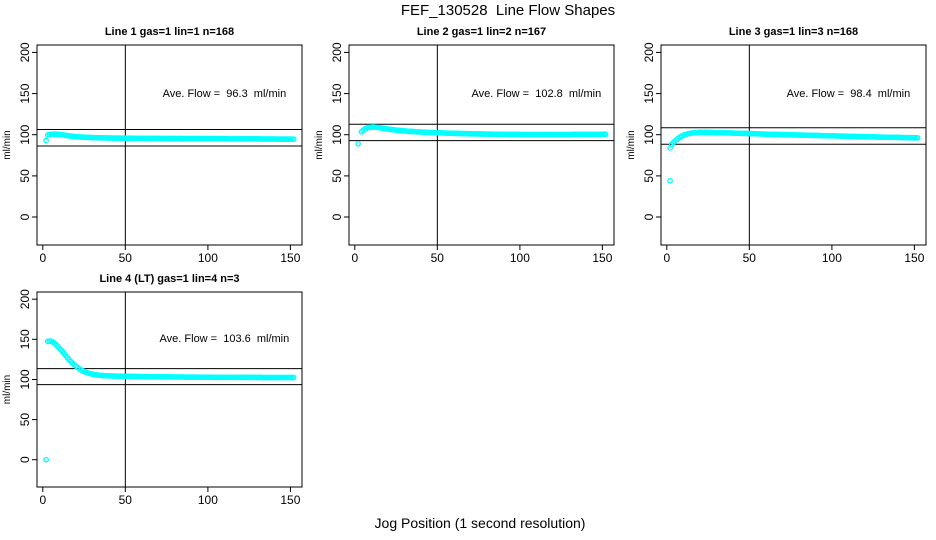 This screenshot has height=540, width=936. What do you see at coordinates (480, 523) in the screenshot?
I see `x-axis-label: Jog Position (1 second resolution)` at bounding box center [480, 523].